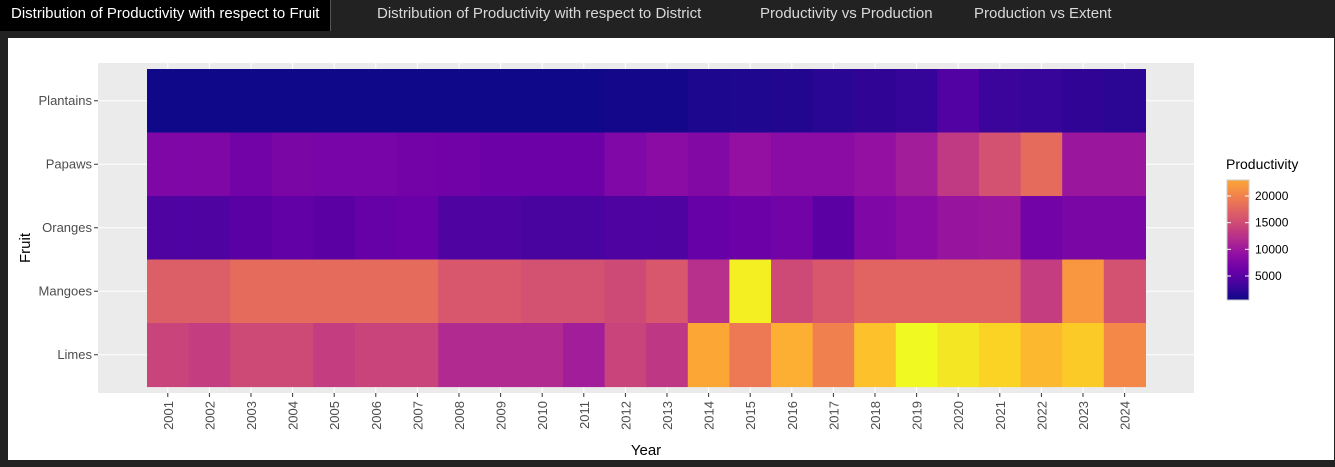 The height and width of the screenshot is (467, 1335). I want to click on x-tick-label: 2002, so click(209, 415).